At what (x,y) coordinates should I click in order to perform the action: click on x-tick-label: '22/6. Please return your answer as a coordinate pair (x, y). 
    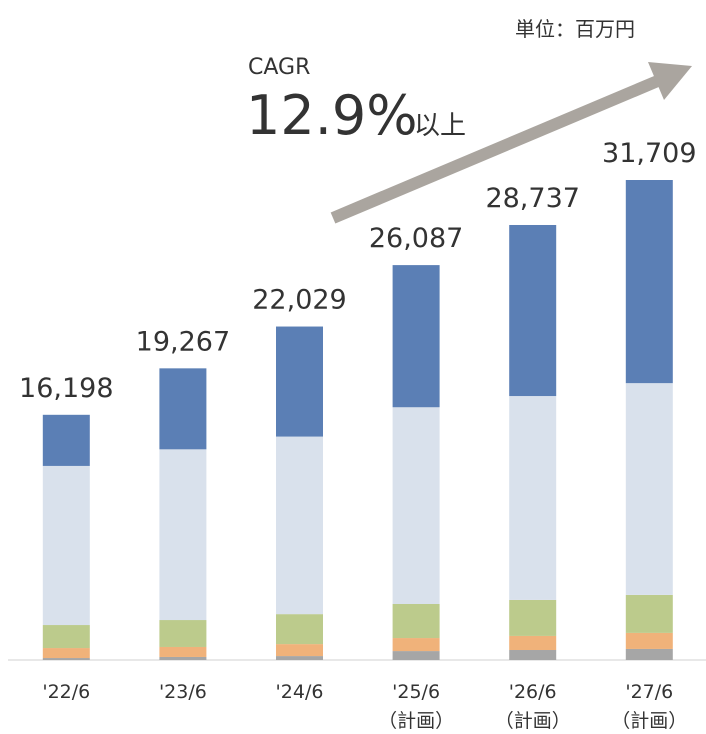
    Looking at the image, I should click on (66, 692).